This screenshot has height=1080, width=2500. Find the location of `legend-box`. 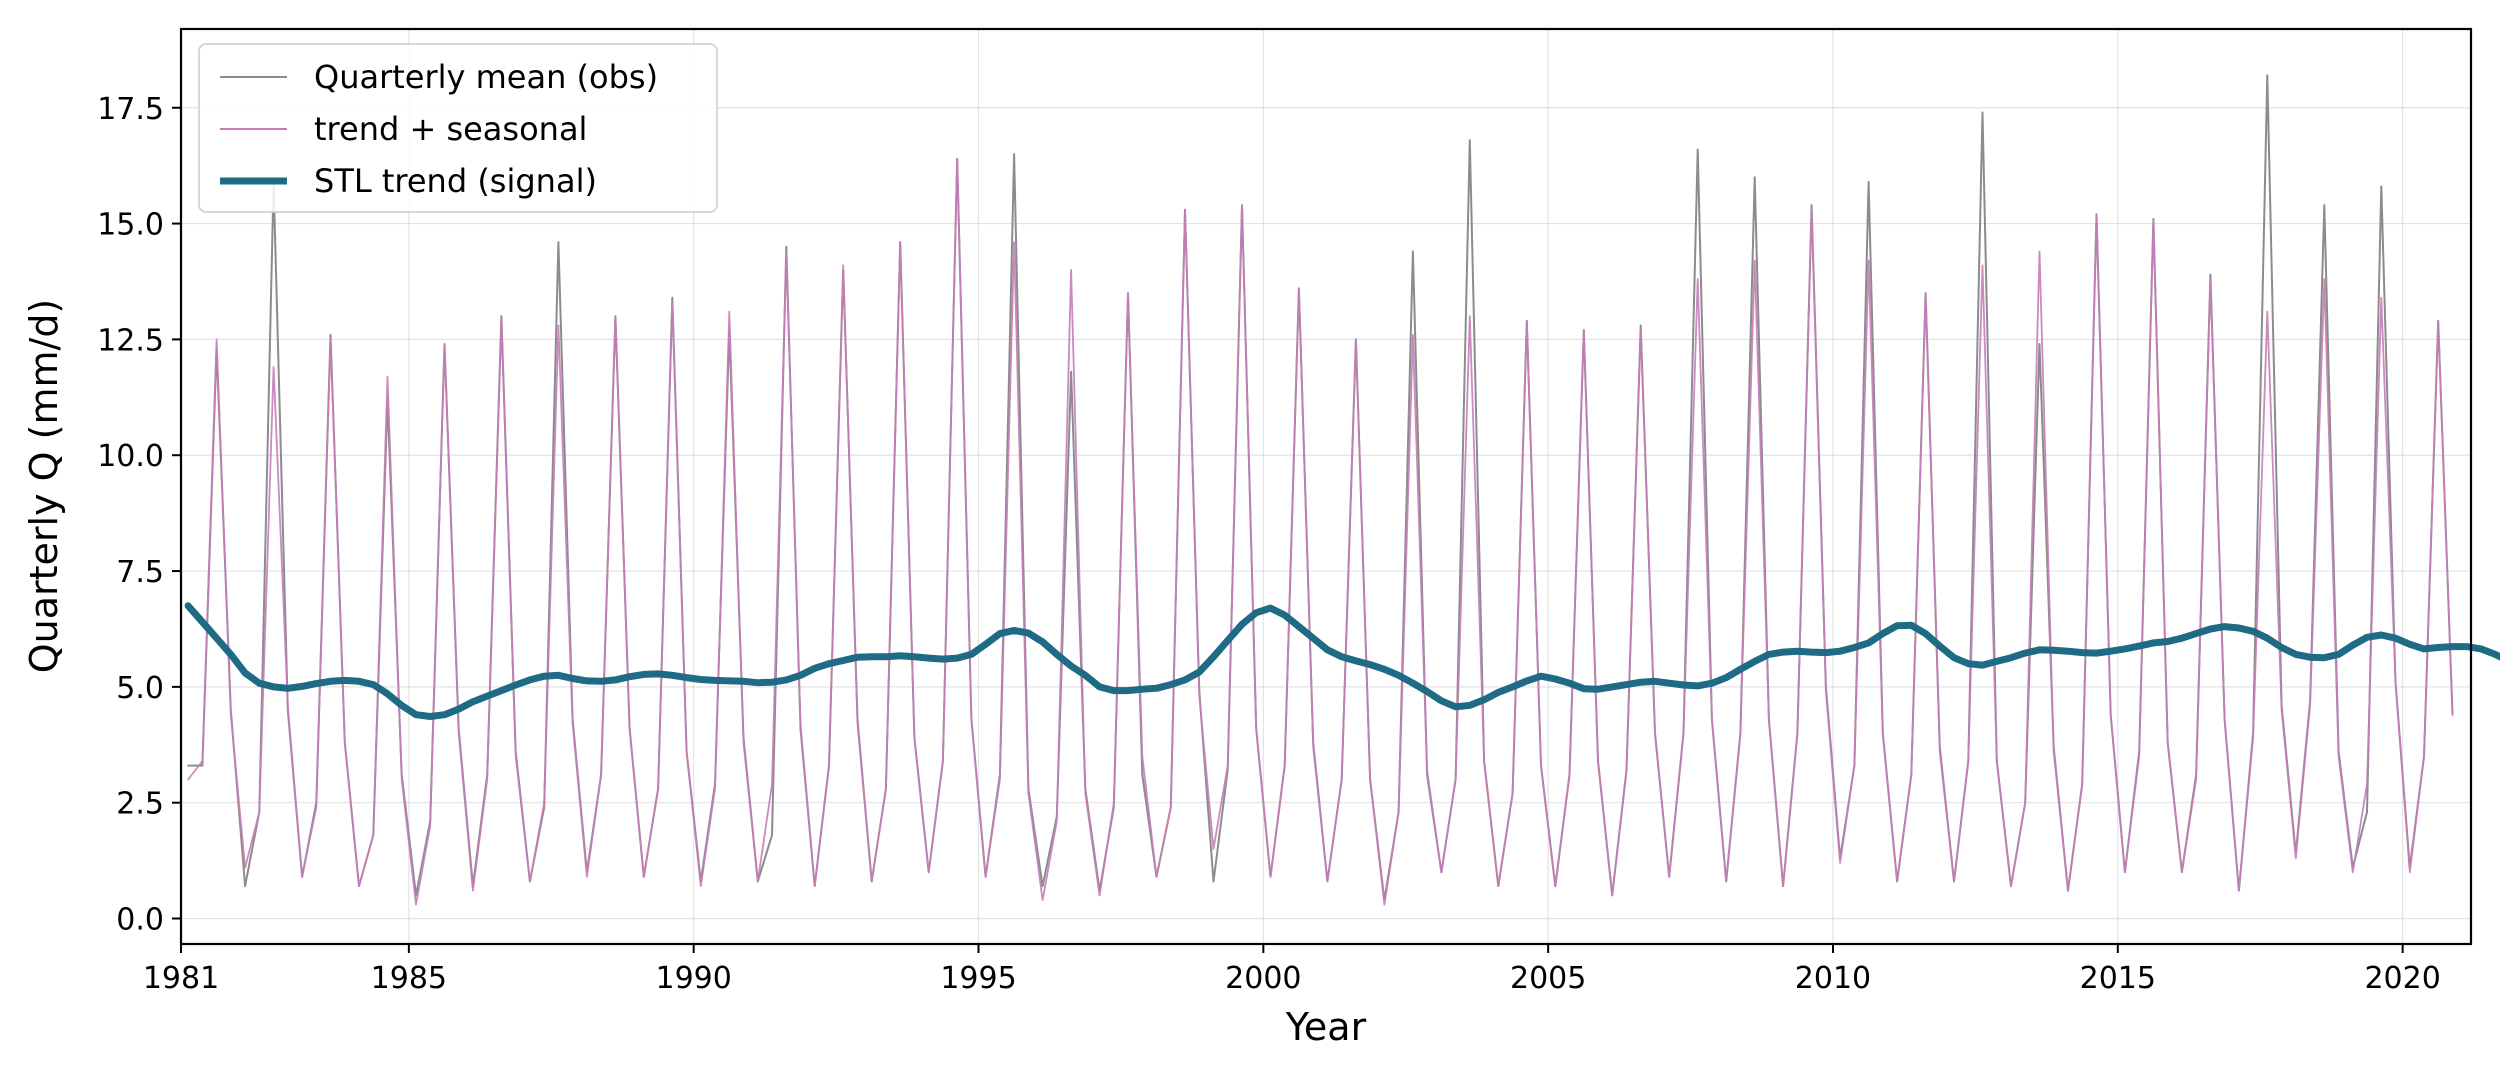

legend-box is located at coordinates (458, 128).